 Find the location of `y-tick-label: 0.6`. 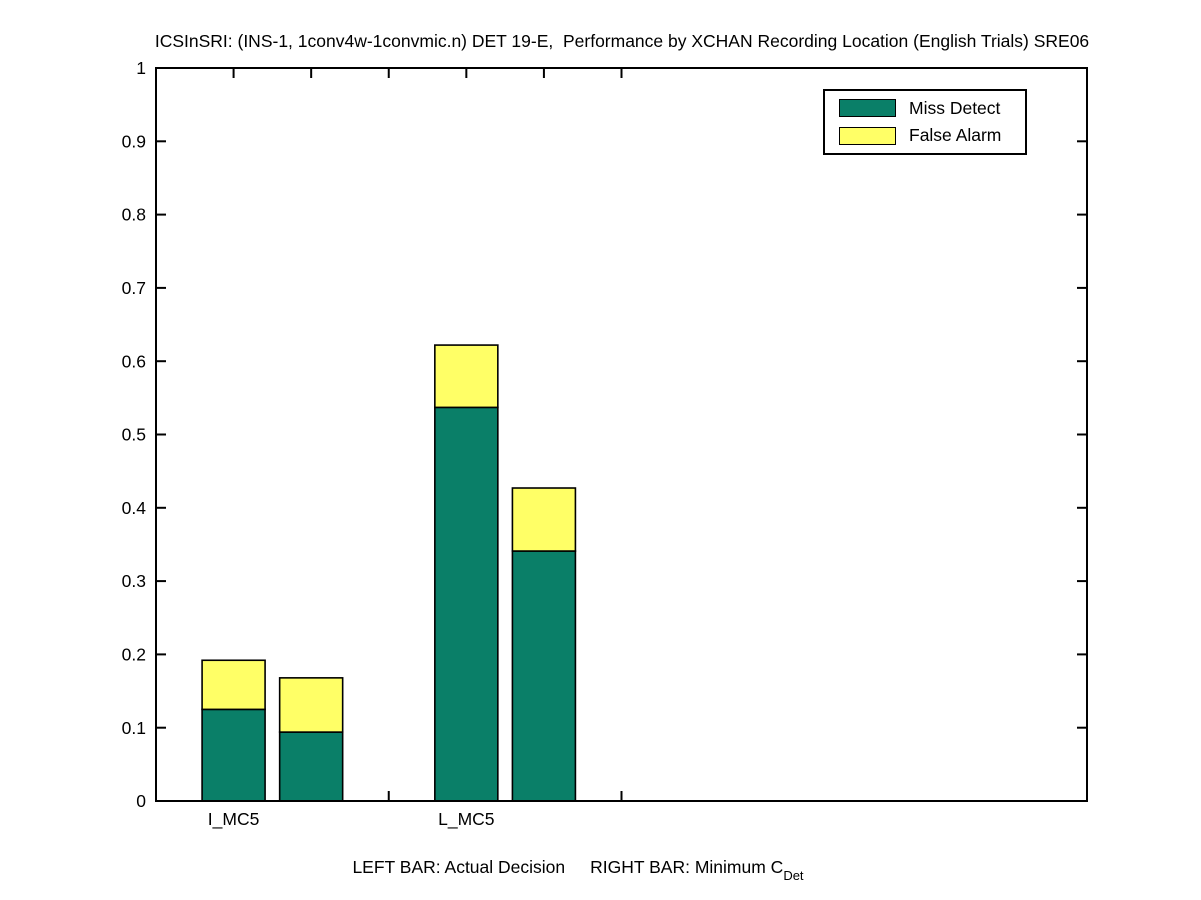

y-tick-label: 0.6 is located at coordinates (134, 361).